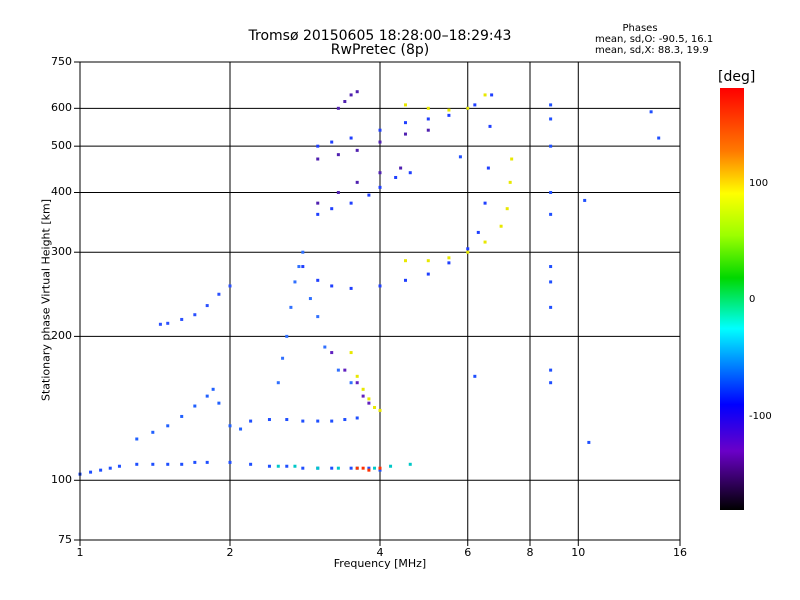  I want to click on y-tick-label: 400, so click(61, 192).